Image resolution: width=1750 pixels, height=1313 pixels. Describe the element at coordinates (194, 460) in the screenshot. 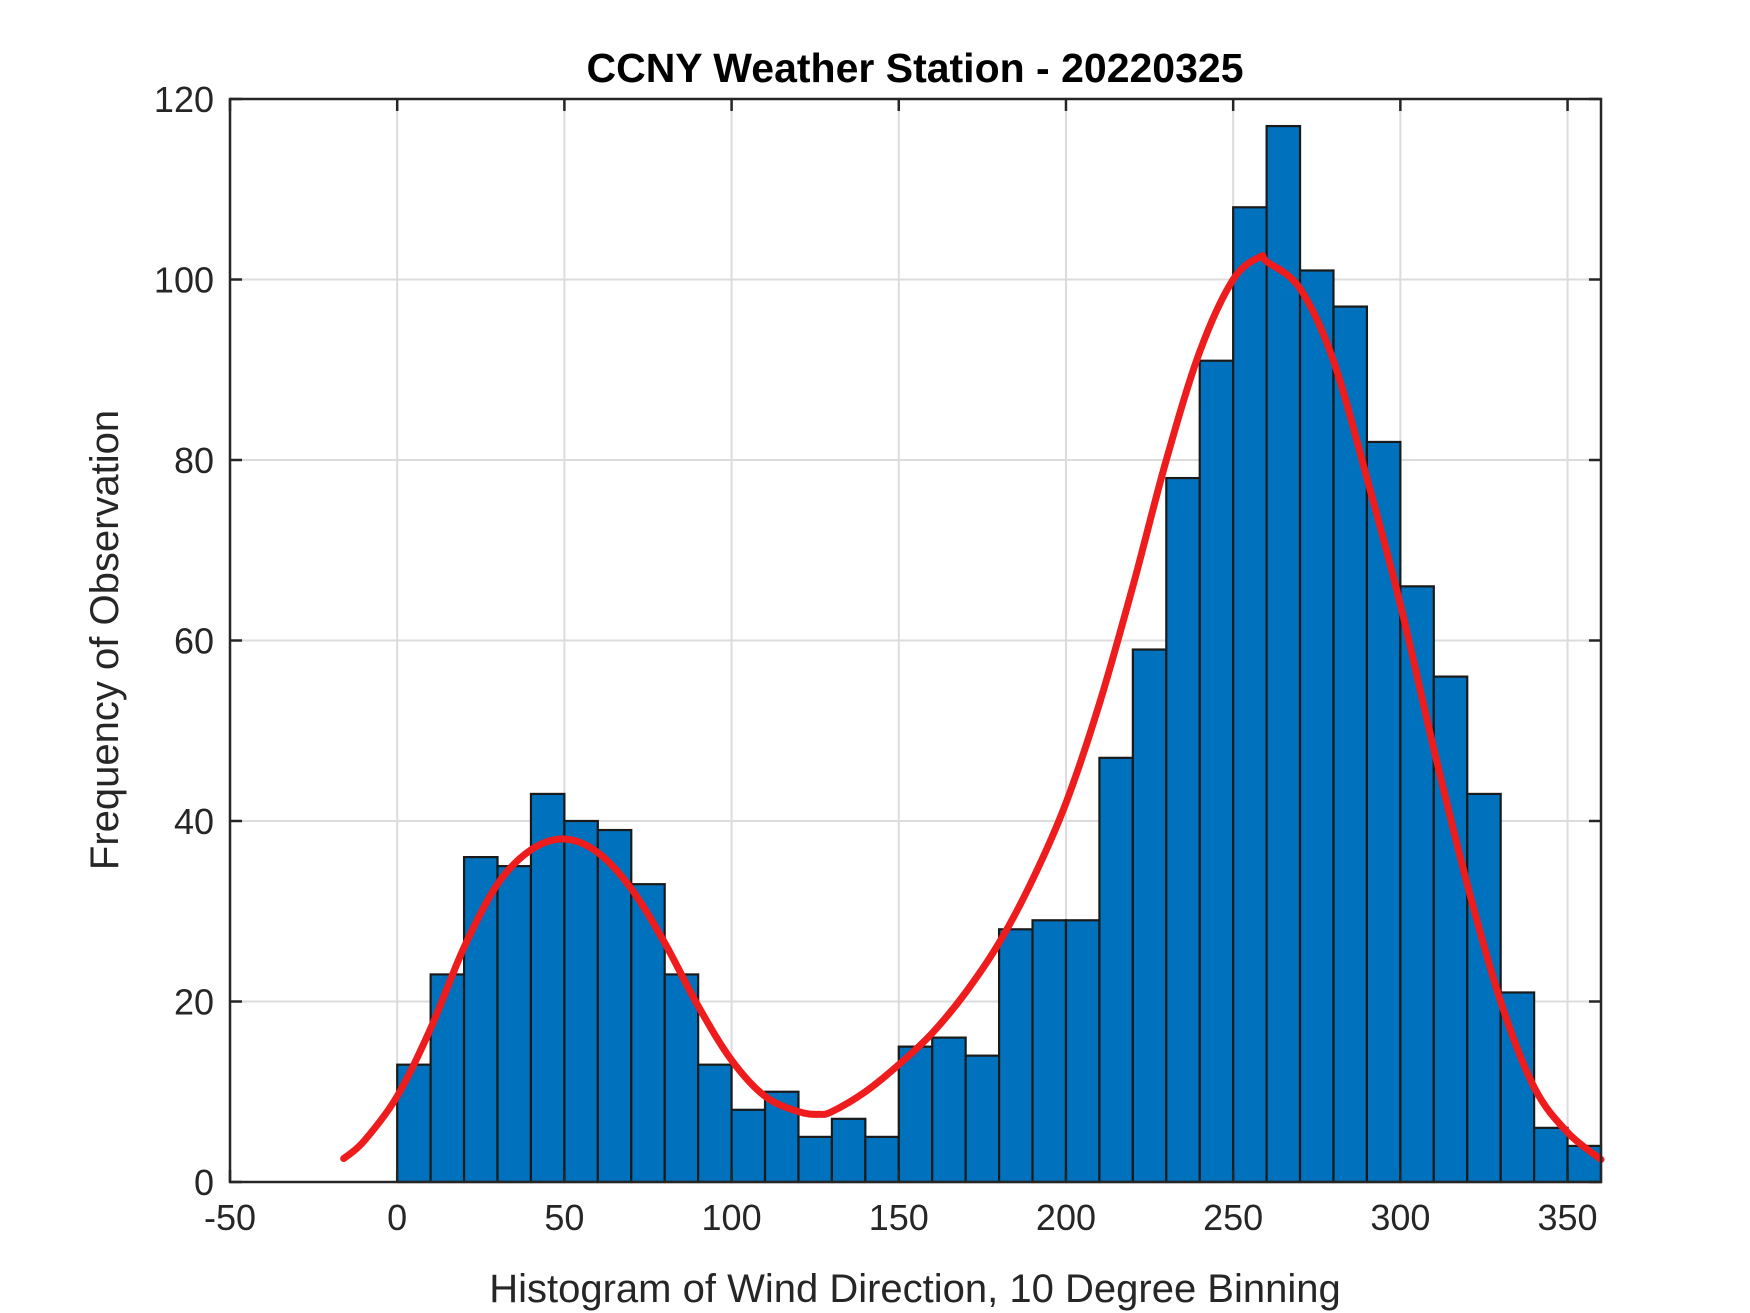

I see `y-tick-label: 80` at that location.